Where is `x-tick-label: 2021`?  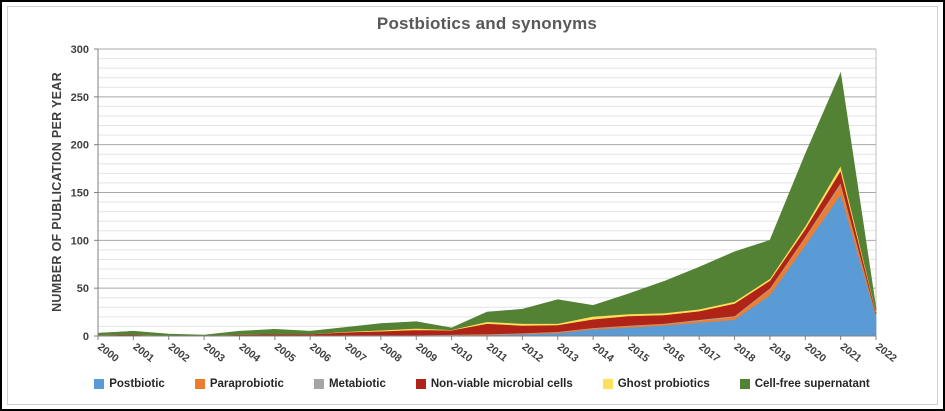
x-tick-label: 2021 is located at coordinates (851, 353).